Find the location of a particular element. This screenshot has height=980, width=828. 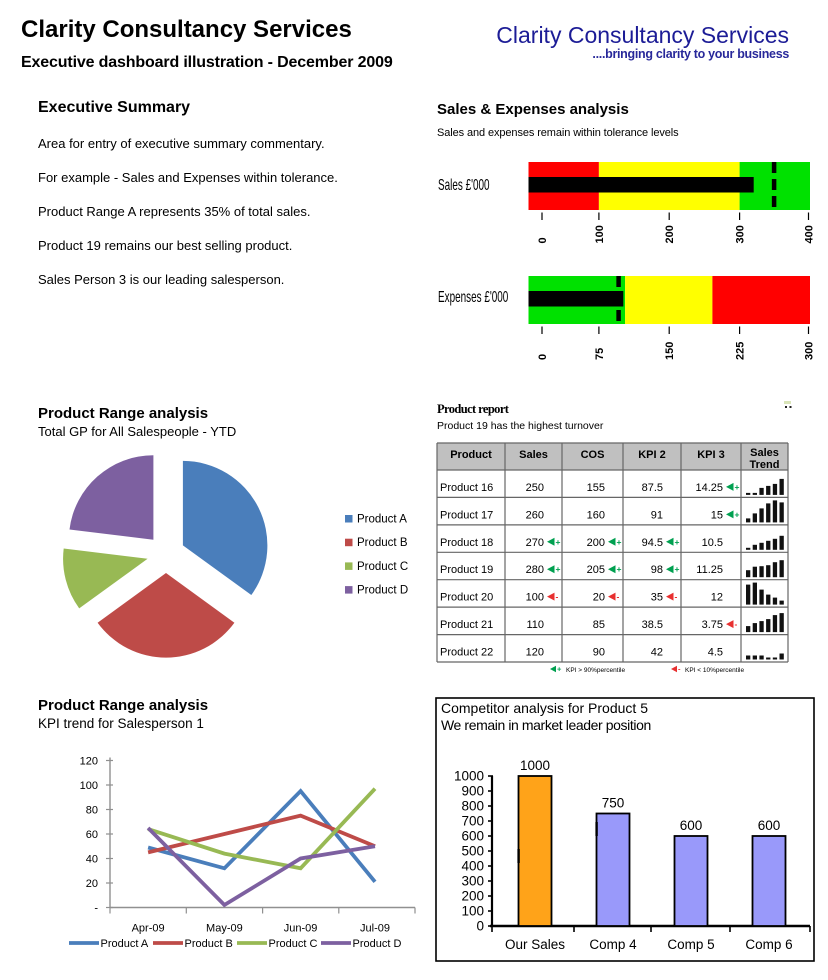

svg-text: 155 is located at coordinates (596, 488).